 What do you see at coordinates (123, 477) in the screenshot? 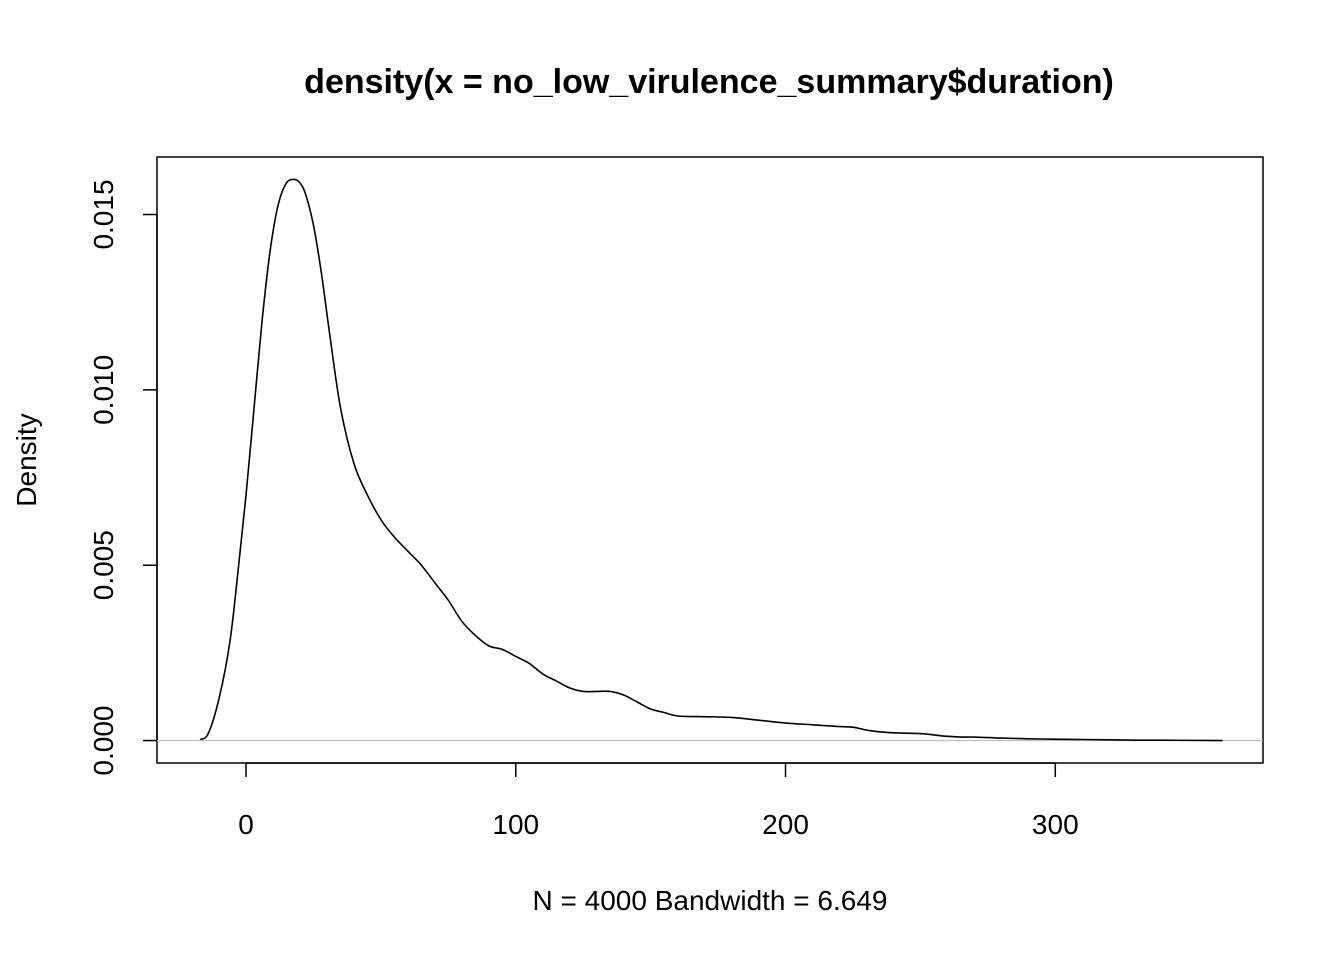
I see `y-axis: 0.000 0.005 0.010 0.015` at bounding box center [123, 477].